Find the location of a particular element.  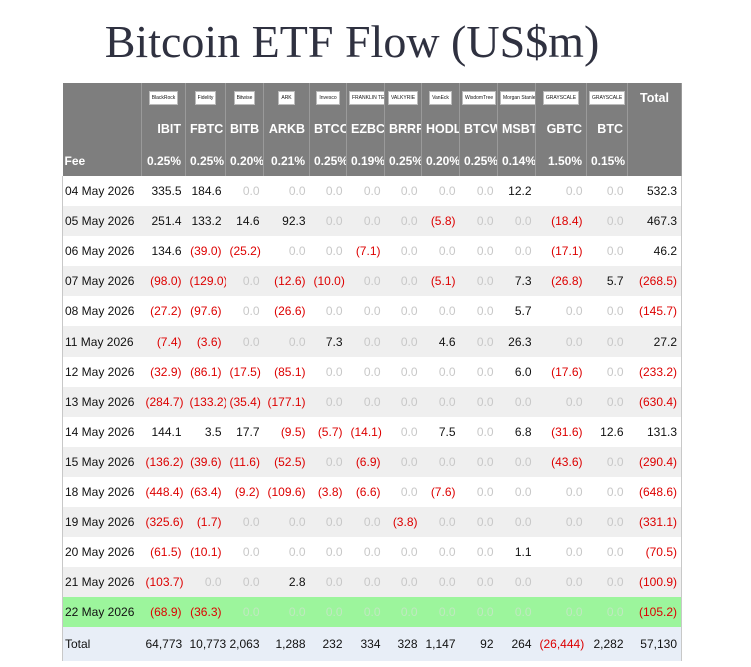

issuer-logo-brrr: VALKYRIE is located at coordinates (403, 98).